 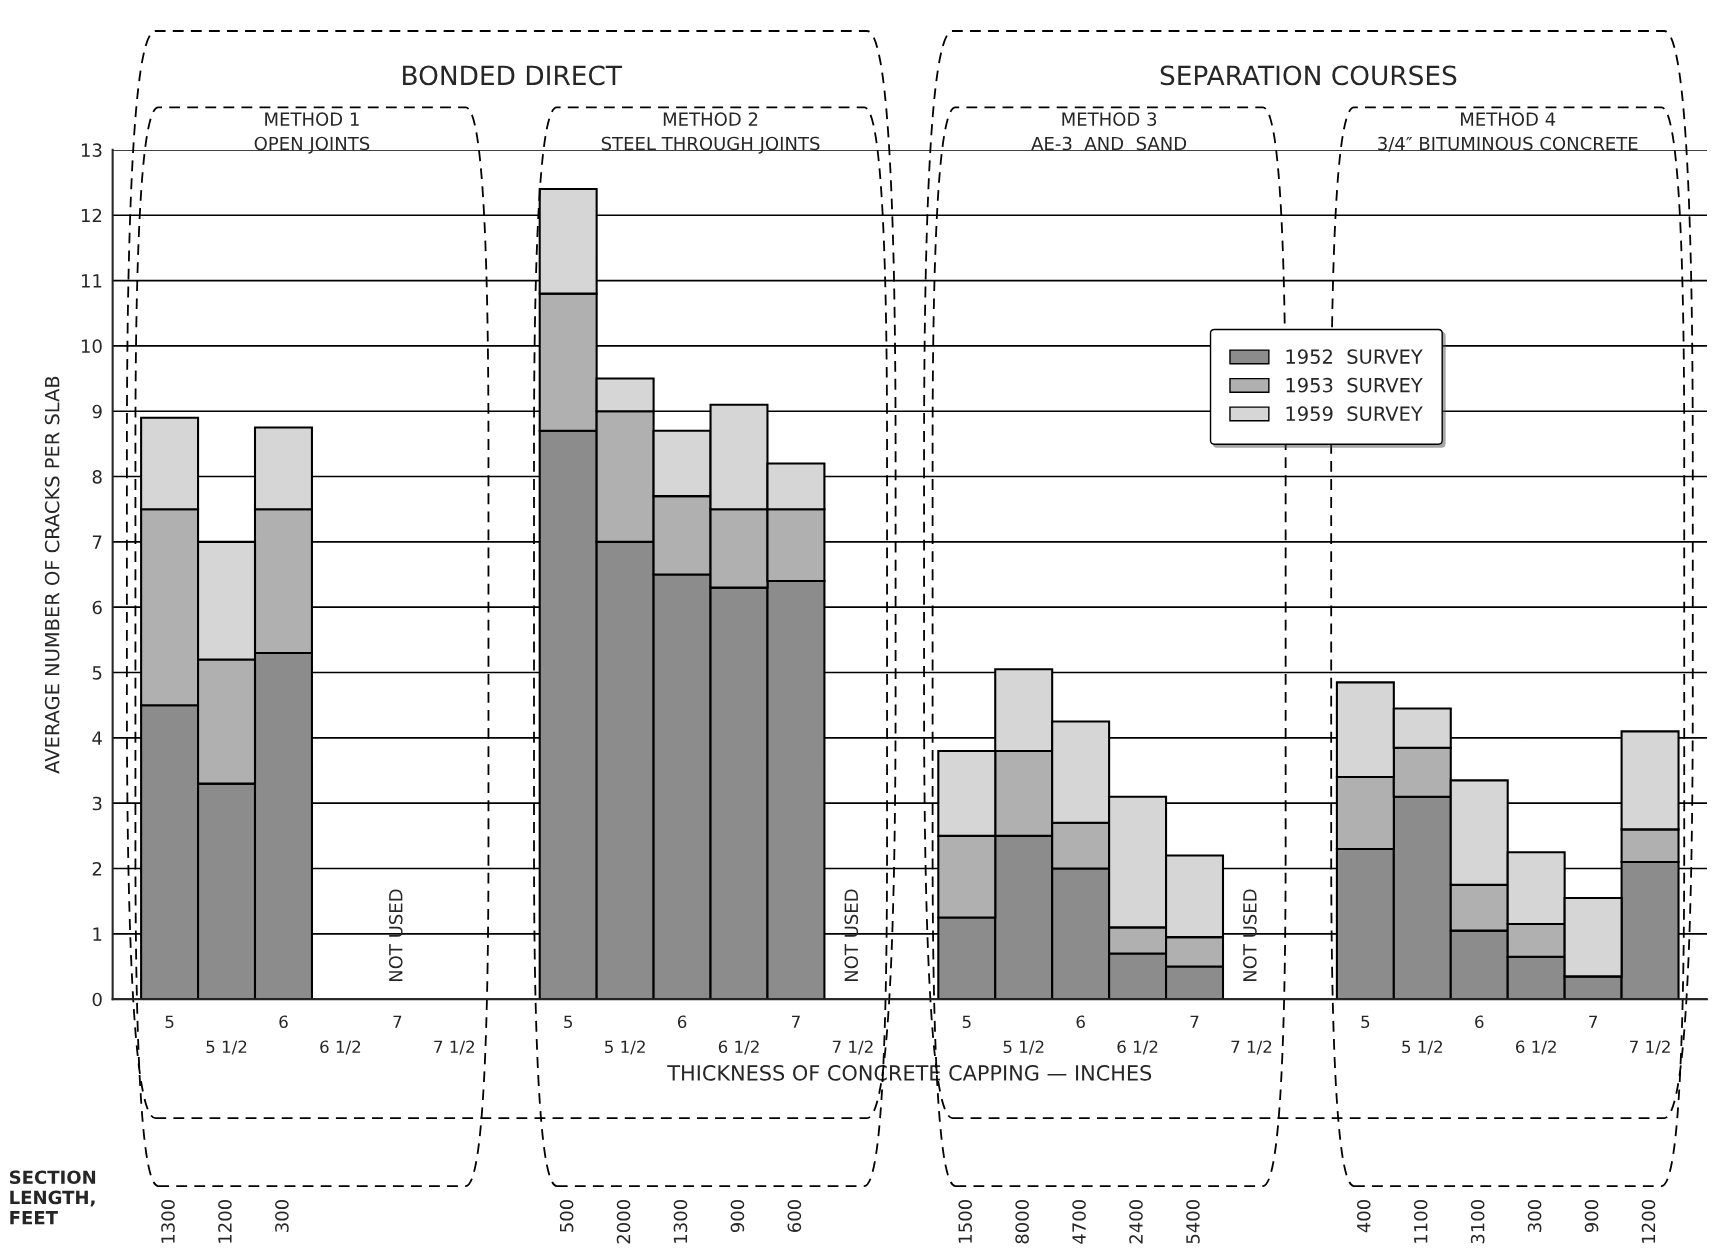 What do you see at coordinates (97, 542) in the screenshot?
I see `y-tick-label: 7` at bounding box center [97, 542].